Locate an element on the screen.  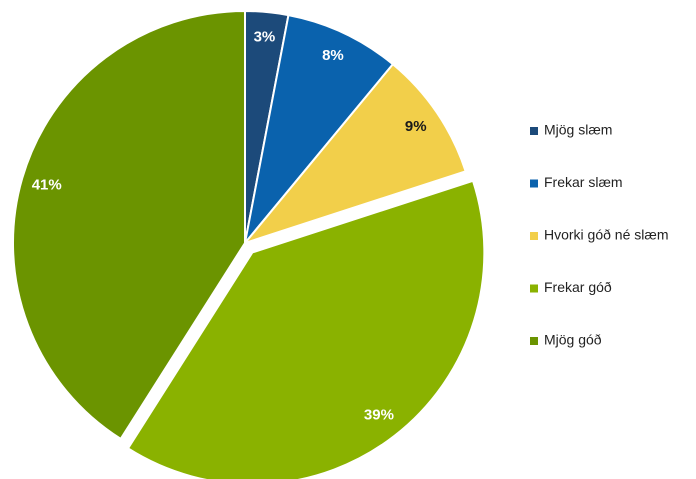
legend-label: Mjög slæm is located at coordinates (578, 130).